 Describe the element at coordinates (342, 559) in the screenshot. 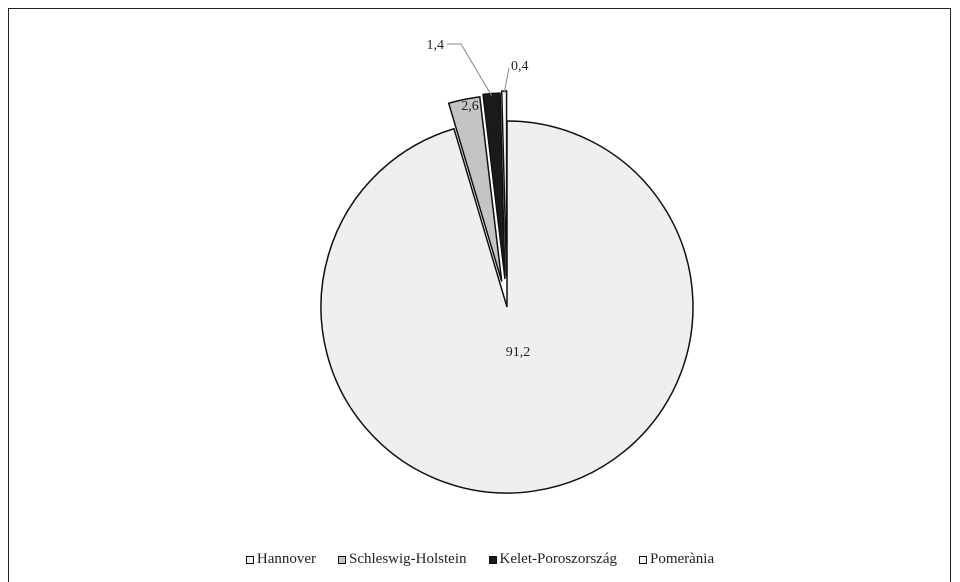

I see `legend-swatch-schleswig-holstein` at that location.